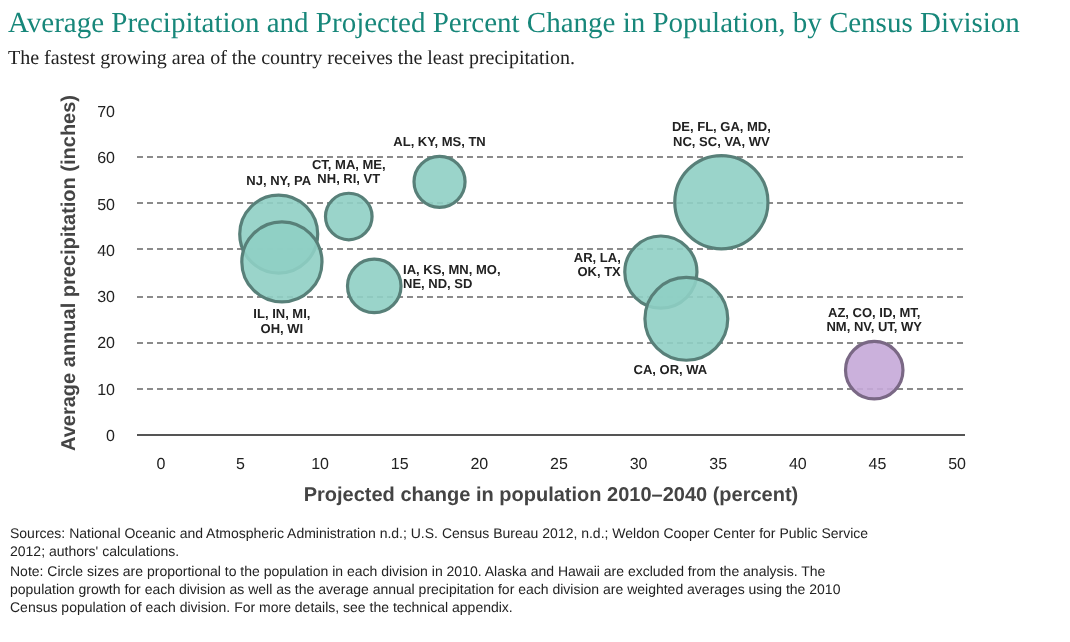  I want to click on x-tick-label: 30, so click(639, 464).